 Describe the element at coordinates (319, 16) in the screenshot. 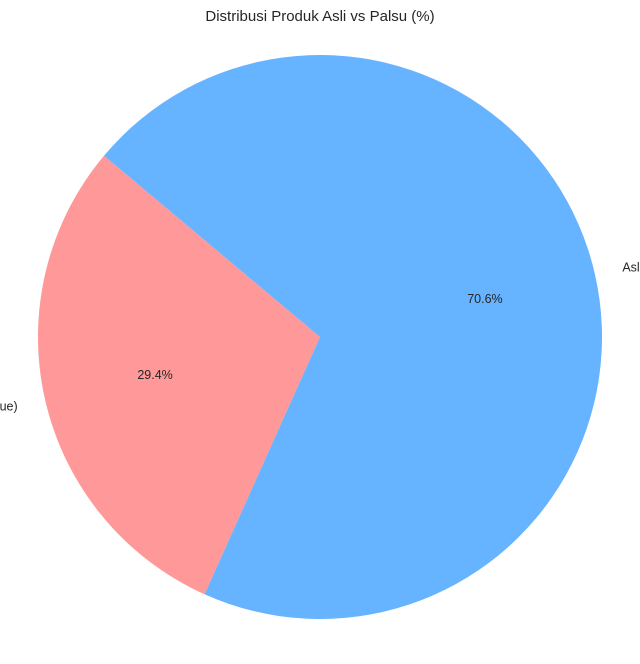

I see `chart-title: Distribusi Produk Asli vs Palsu (%)` at that location.